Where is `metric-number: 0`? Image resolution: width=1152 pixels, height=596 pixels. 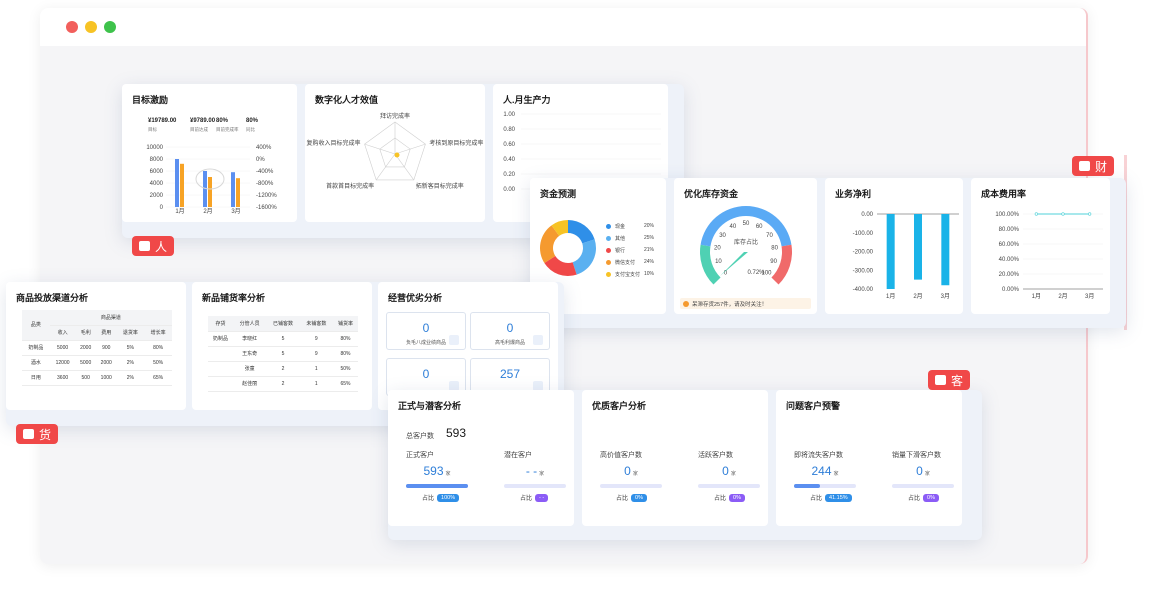 metric-number: 0 is located at coordinates (627, 471).